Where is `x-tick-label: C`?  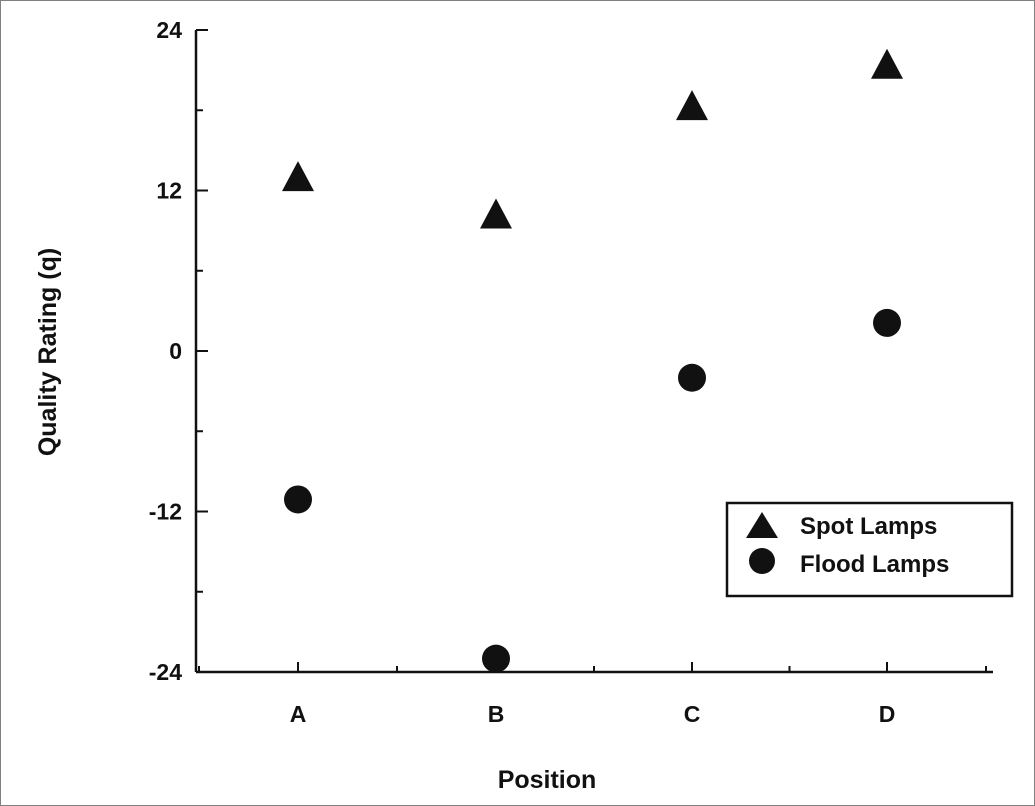 x-tick-label: C is located at coordinates (692, 714).